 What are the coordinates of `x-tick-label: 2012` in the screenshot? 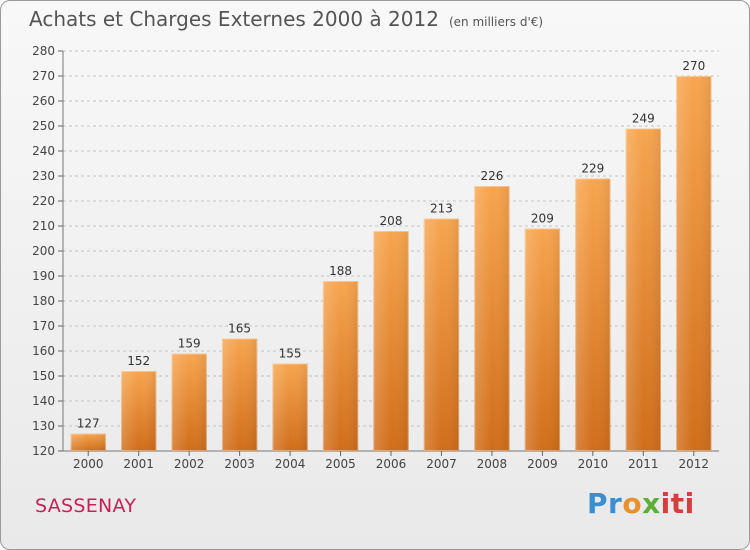 It's located at (693, 464).